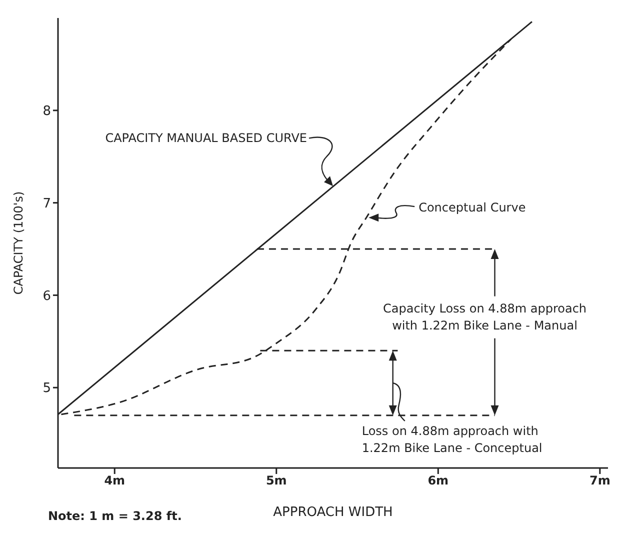 This screenshot has height=535, width=634. I want to click on y-tick-label: 6, so click(46, 296).